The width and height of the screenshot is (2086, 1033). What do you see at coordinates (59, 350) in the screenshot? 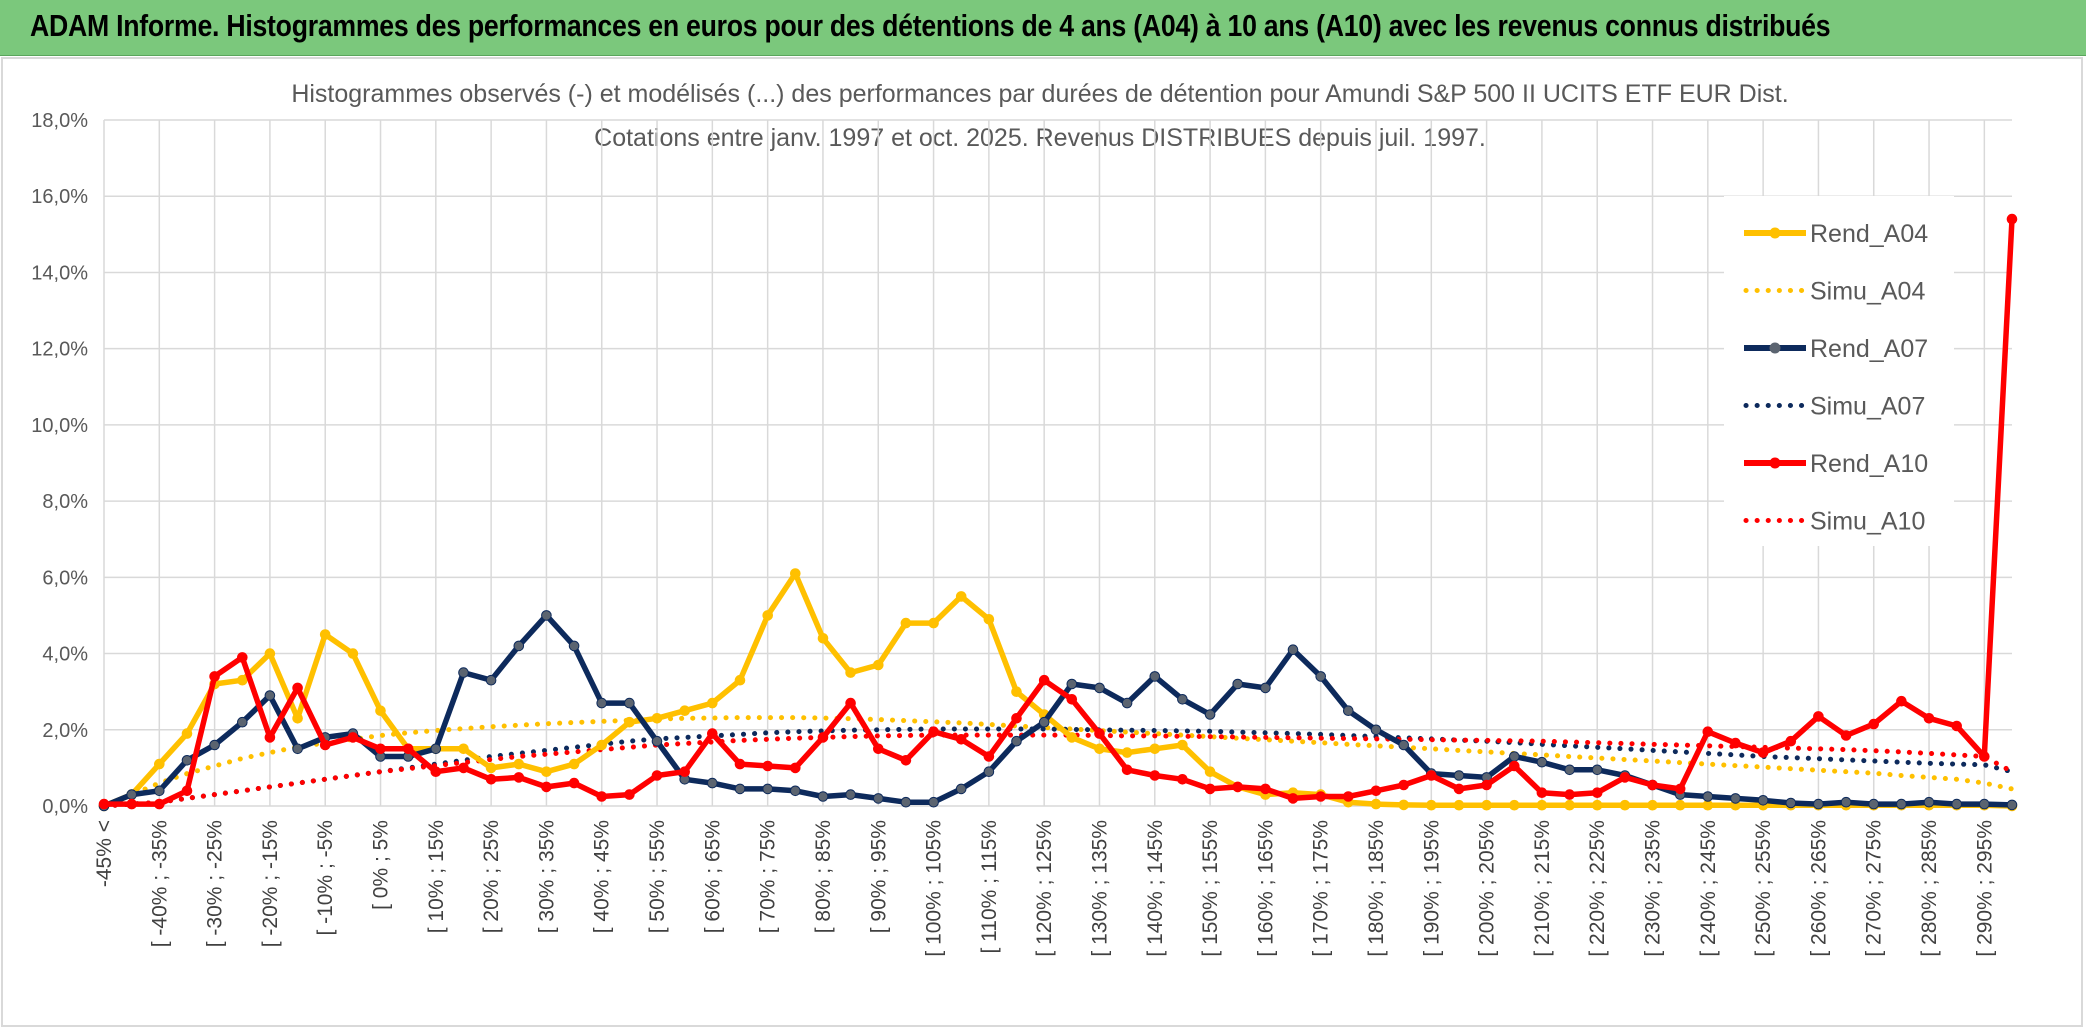
I see `y-tick-label: 12,0%` at bounding box center [59, 350].